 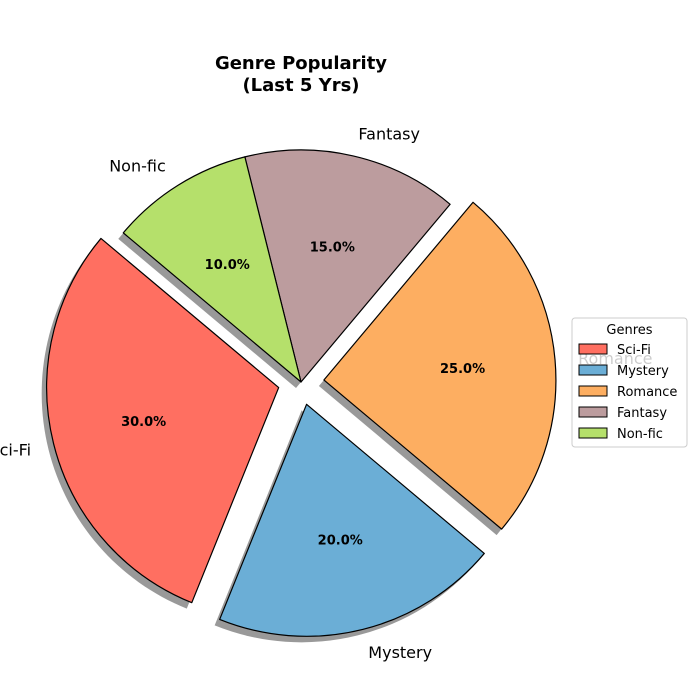 What do you see at coordinates (593, 433) in the screenshot?
I see `legend-swatch-non-fic` at bounding box center [593, 433].